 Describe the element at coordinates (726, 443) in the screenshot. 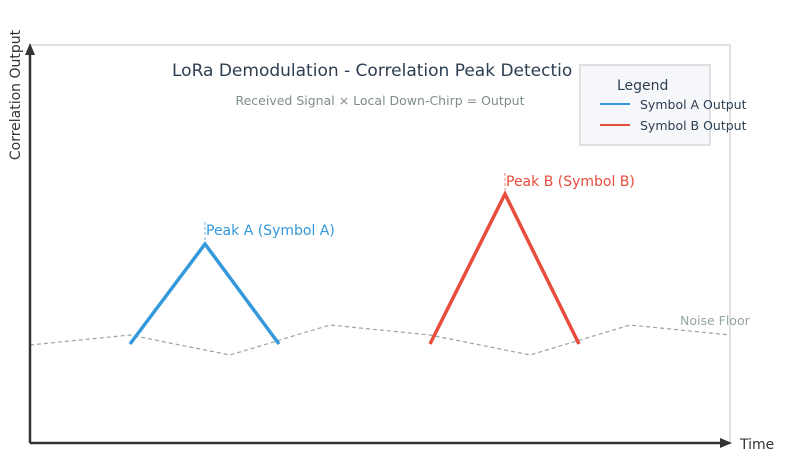

I see `x-axis-arrow-icon` at that location.